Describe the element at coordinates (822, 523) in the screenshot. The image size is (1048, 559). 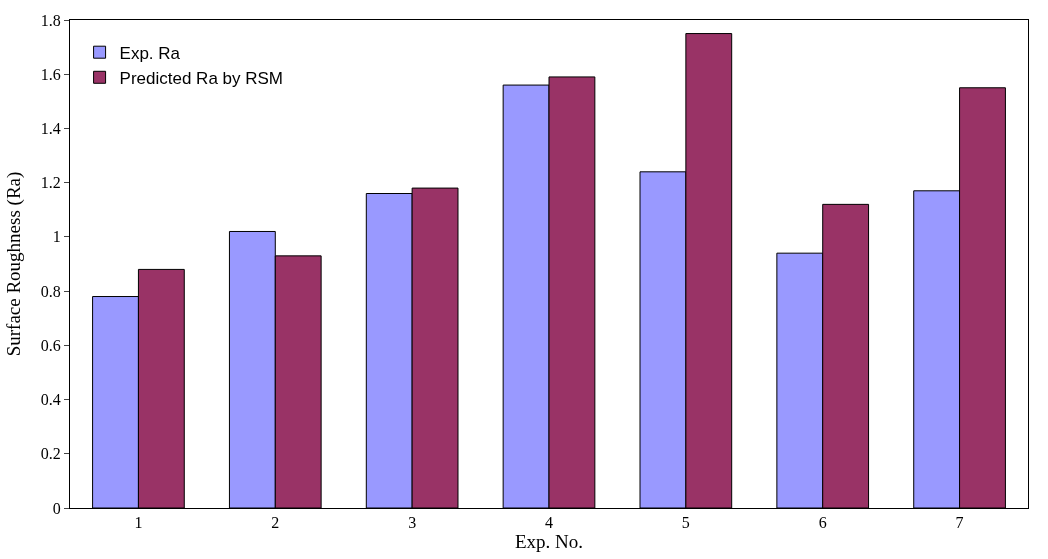
I see `x-tick-label: 6` at that location.